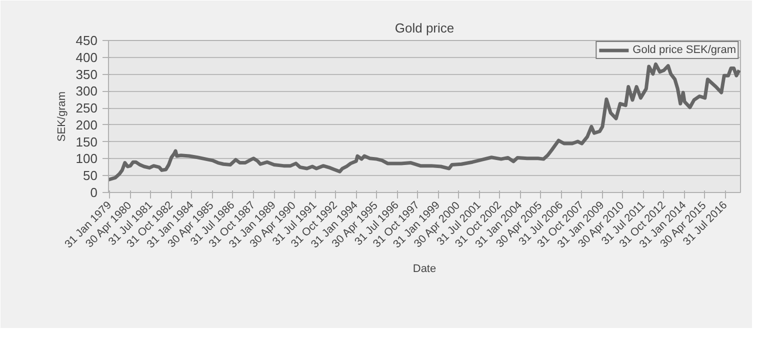  What do you see at coordinates (87, 57) in the screenshot?
I see `y-tick-label: 400` at bounding box center [87, 57].